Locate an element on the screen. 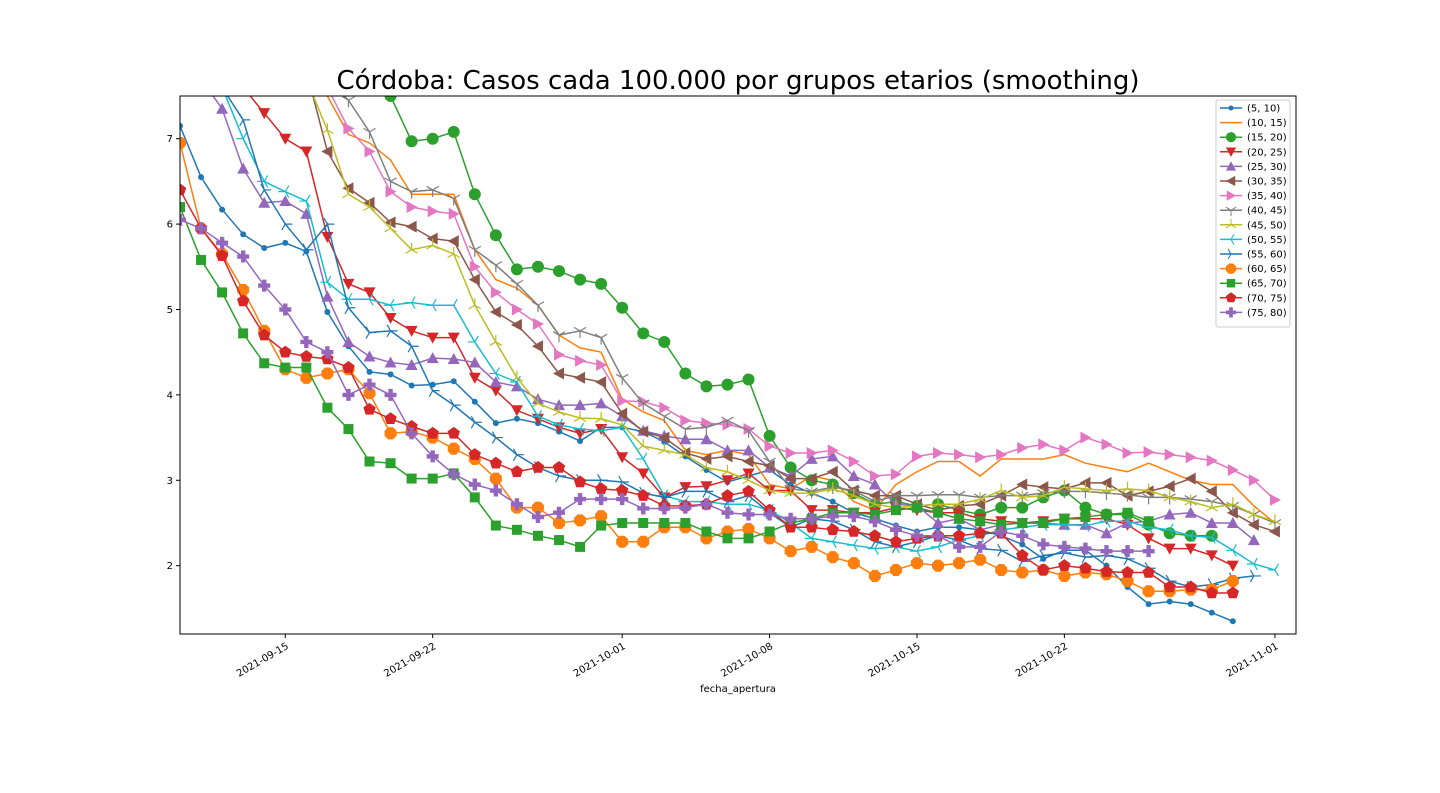 Image resolution: width=1440 pixels, height=793 pixels. y-tick-label: 3 is located at coordinates (170, 481).